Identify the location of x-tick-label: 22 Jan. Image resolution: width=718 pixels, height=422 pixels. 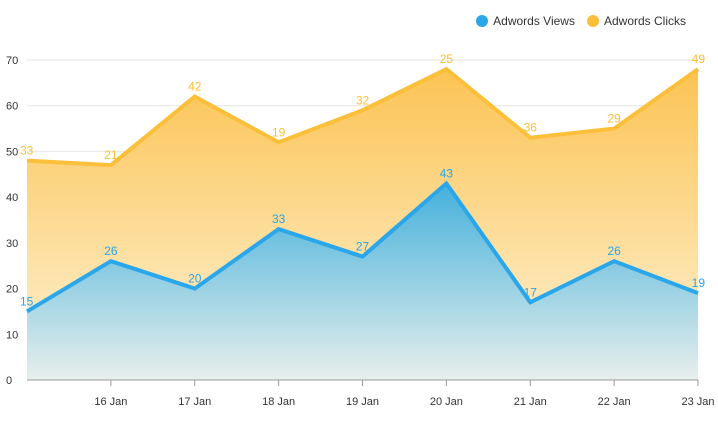
(614, 402).